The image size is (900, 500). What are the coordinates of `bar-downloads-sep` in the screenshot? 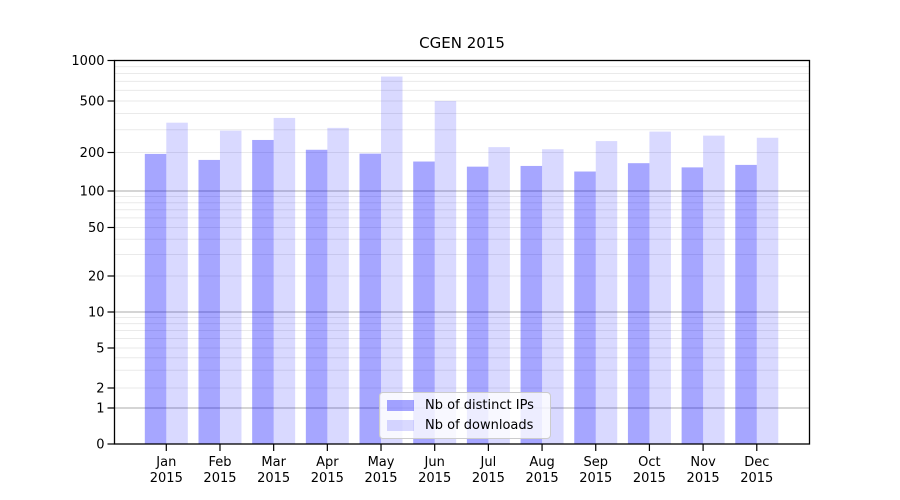 It's located at (606, 292).